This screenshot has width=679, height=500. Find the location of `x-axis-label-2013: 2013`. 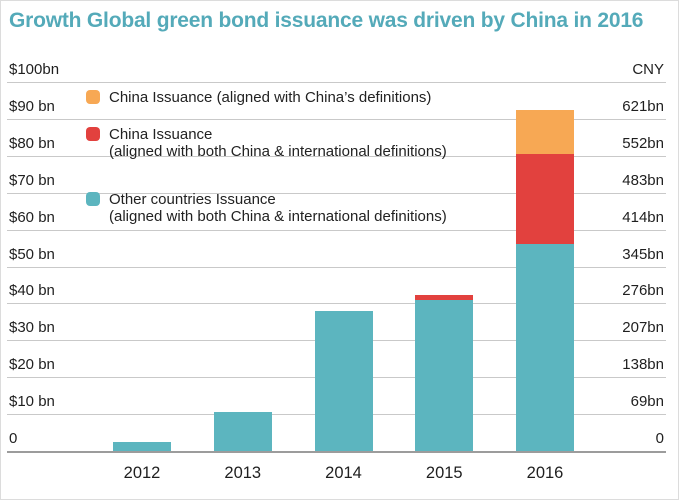

x-axis-label-2013: 2013 is located at coordinates (243, 473).